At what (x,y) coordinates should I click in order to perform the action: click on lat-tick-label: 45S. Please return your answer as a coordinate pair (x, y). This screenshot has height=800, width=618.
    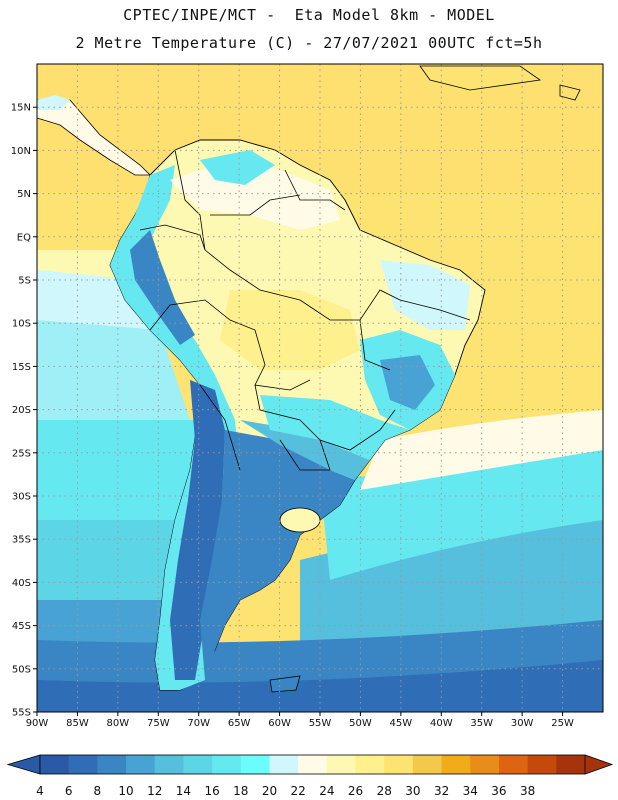
    Looking at the image, I should click on (21, 626).